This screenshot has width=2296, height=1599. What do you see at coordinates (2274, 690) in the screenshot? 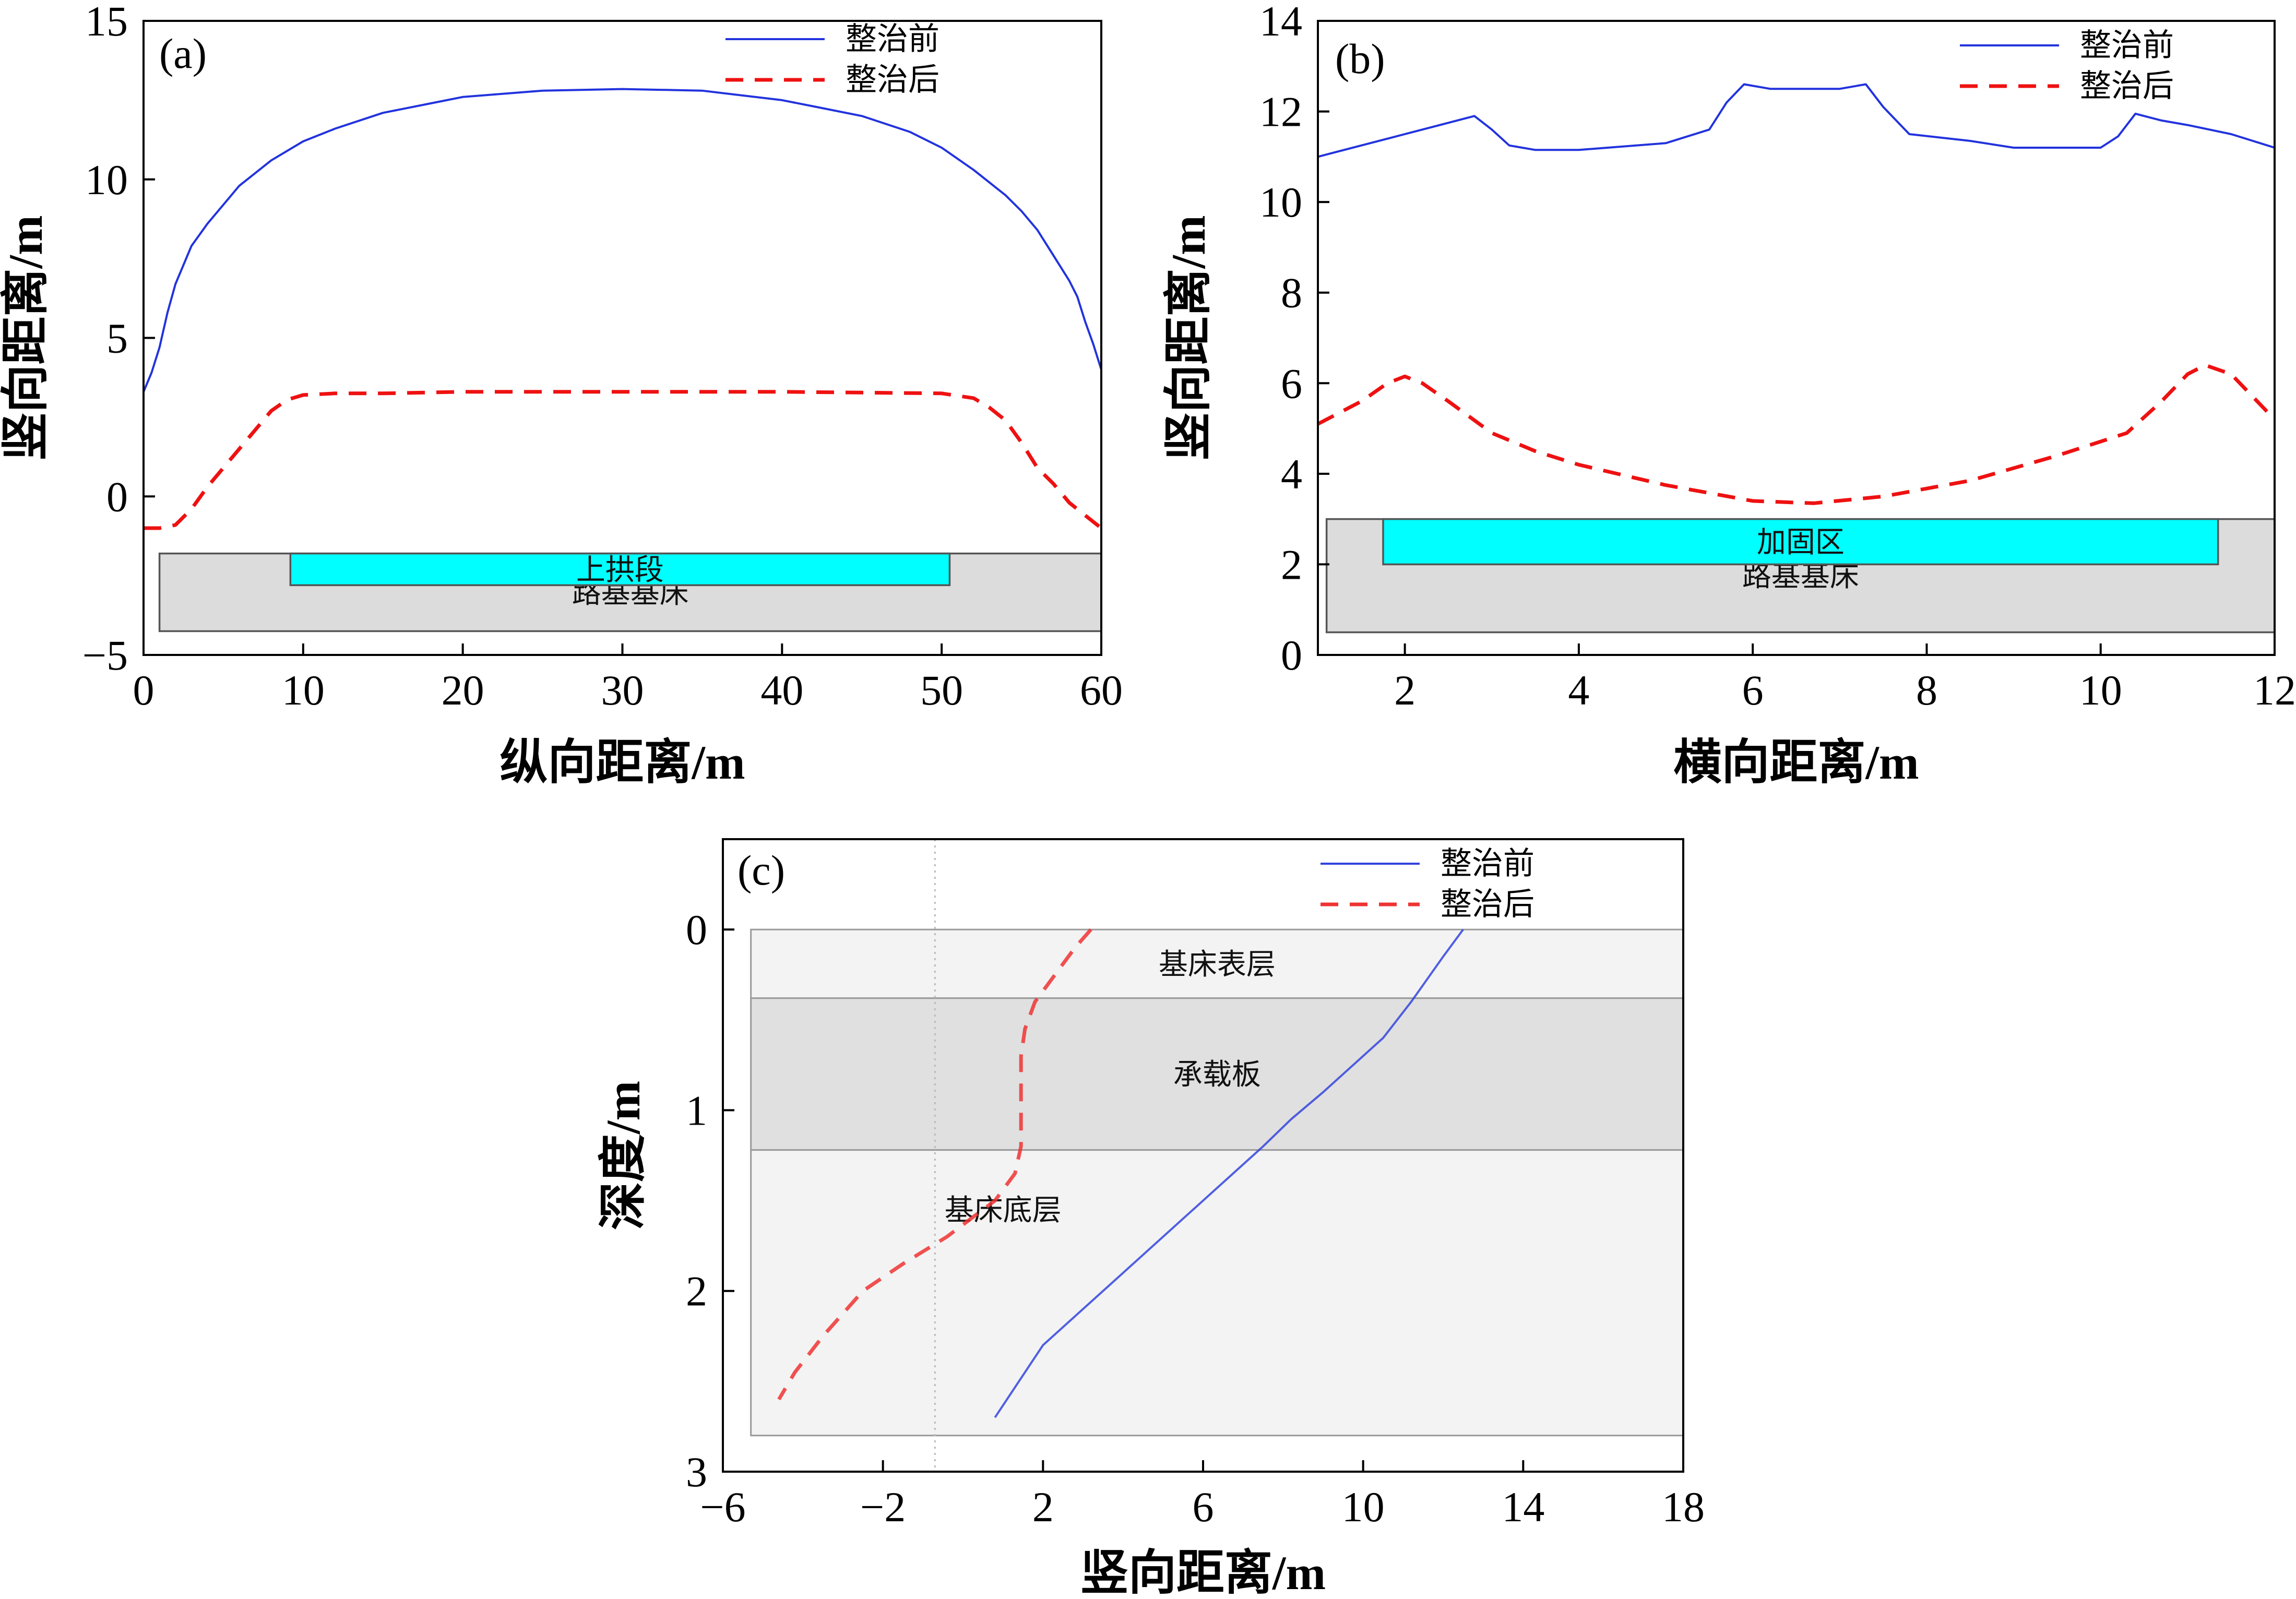
I see `x-tick-label-b-5: 12` at bounding box center [2274, 690].